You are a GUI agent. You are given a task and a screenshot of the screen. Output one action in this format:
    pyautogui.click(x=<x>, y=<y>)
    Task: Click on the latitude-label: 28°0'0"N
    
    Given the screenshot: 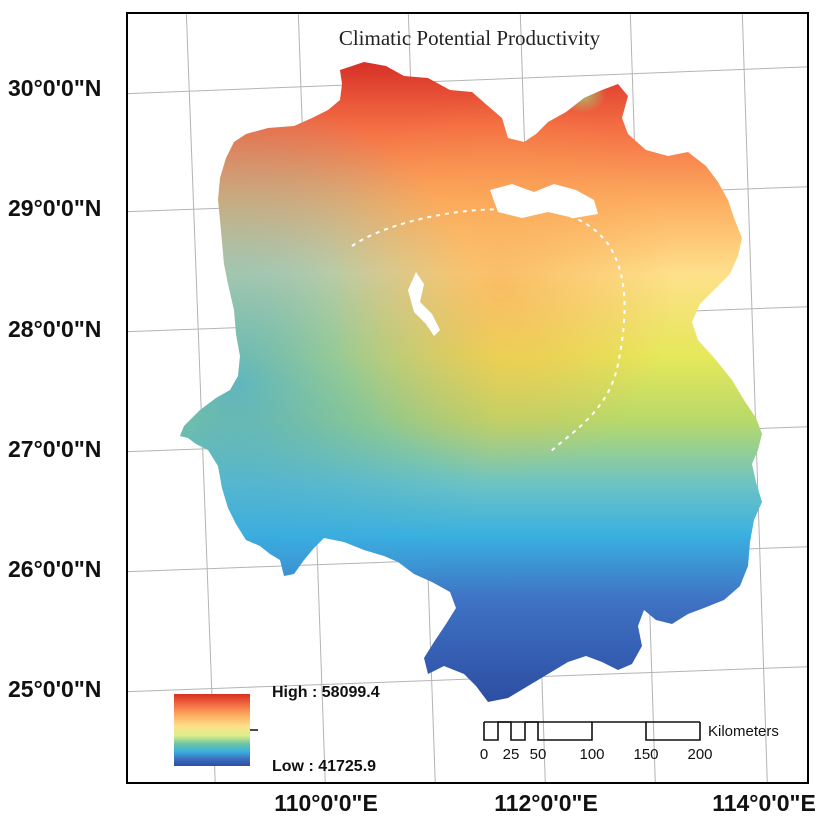 What is the action you would take?
    pyautogui.click(x=55, y=329)
    